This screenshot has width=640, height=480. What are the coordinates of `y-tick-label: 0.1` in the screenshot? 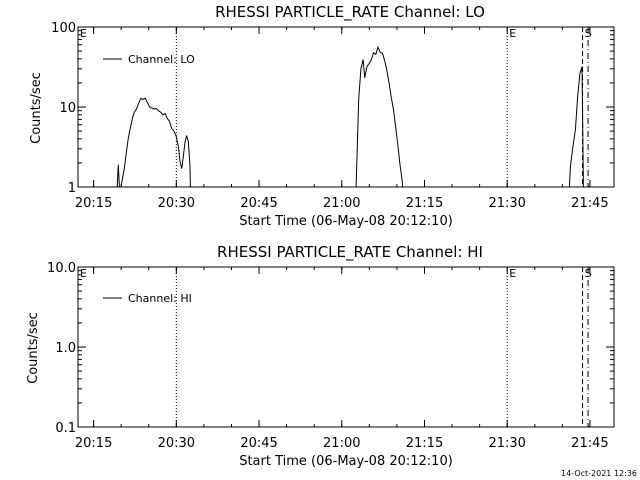 It's located at (65, 428).